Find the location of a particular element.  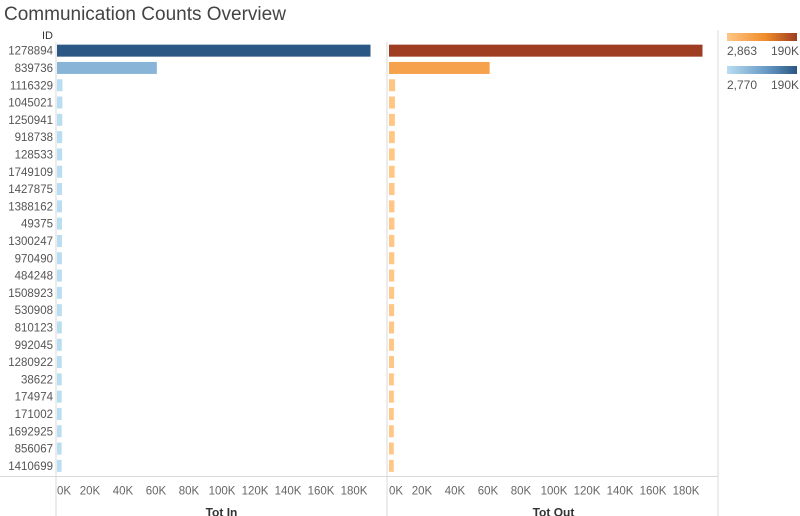

row-label: 810123 is located at coordinates (34, 328).